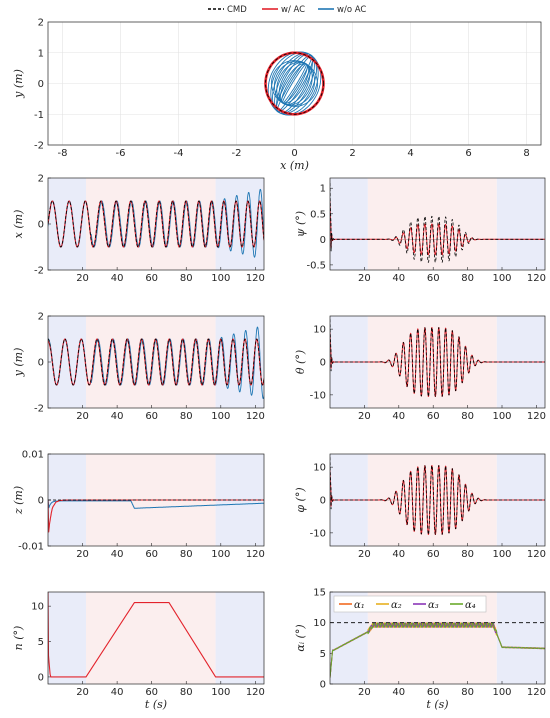  What do you see at coordinates (318, 214) in the screenshot?
I see `y-tick-label: 0.5` at bounding box center [318, 214].